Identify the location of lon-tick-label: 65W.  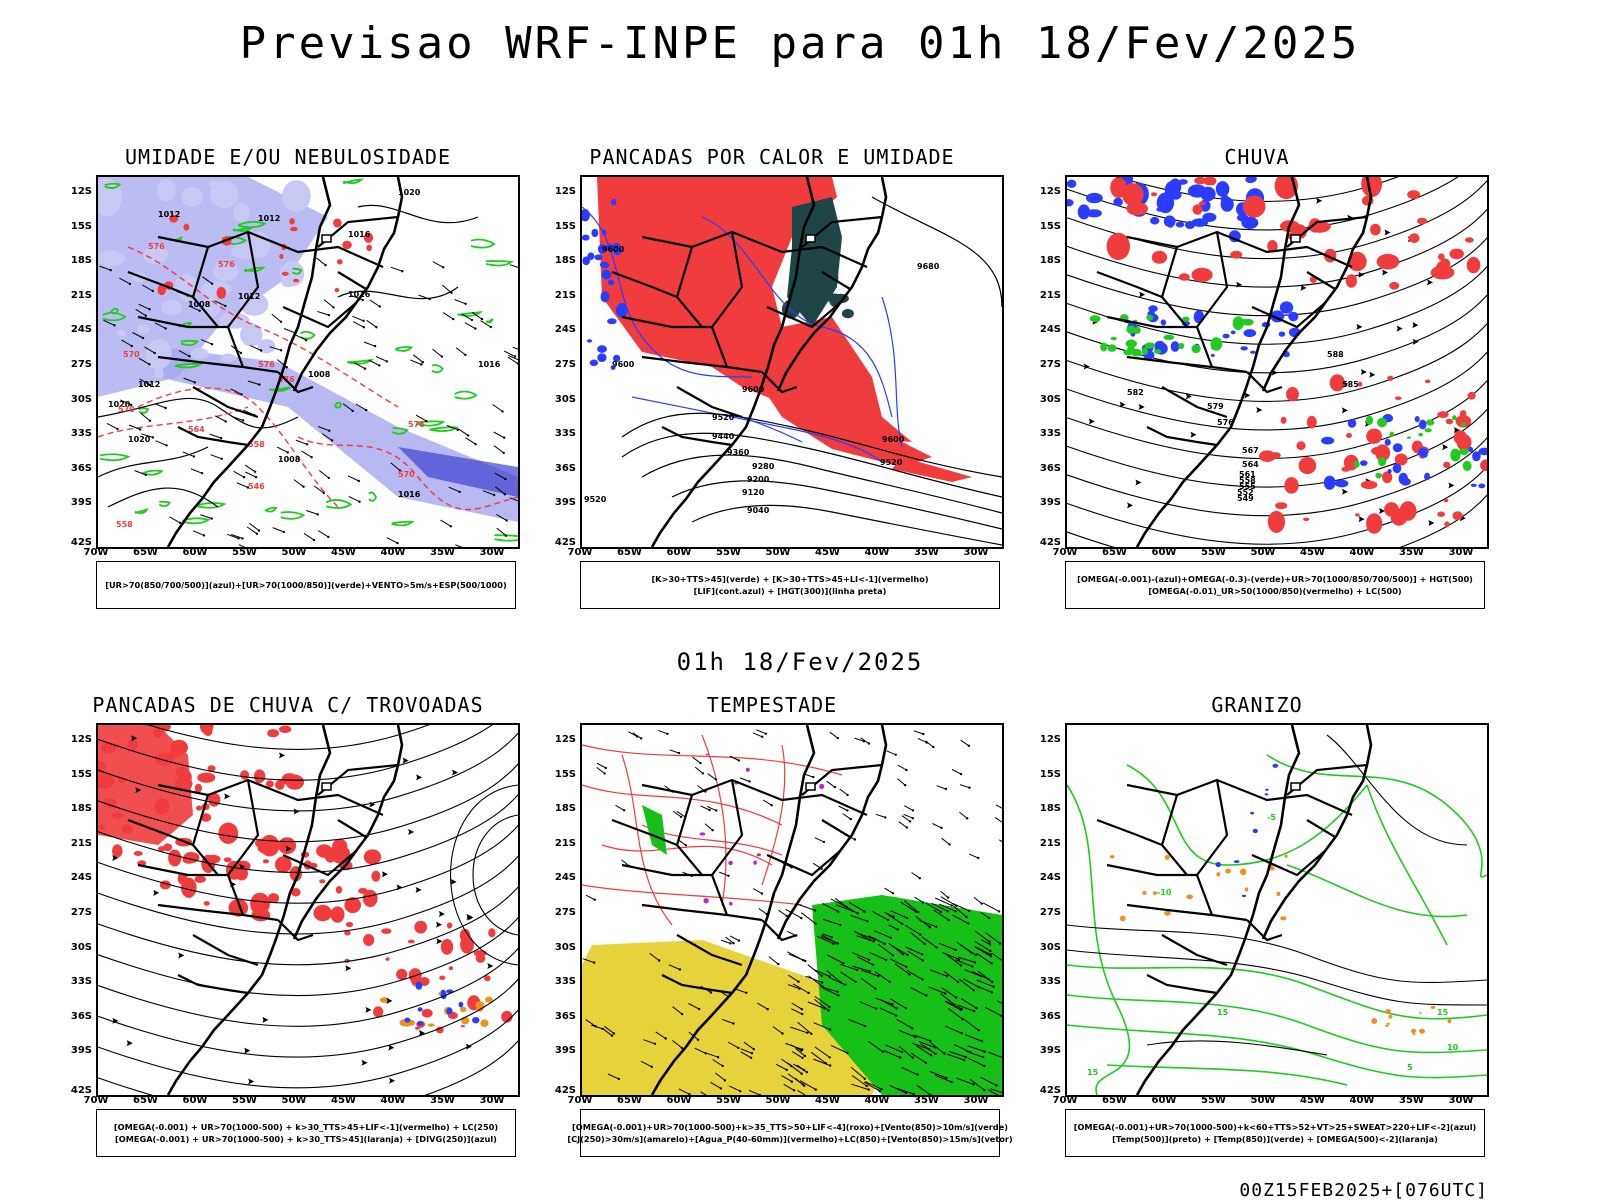
(1114, 552).